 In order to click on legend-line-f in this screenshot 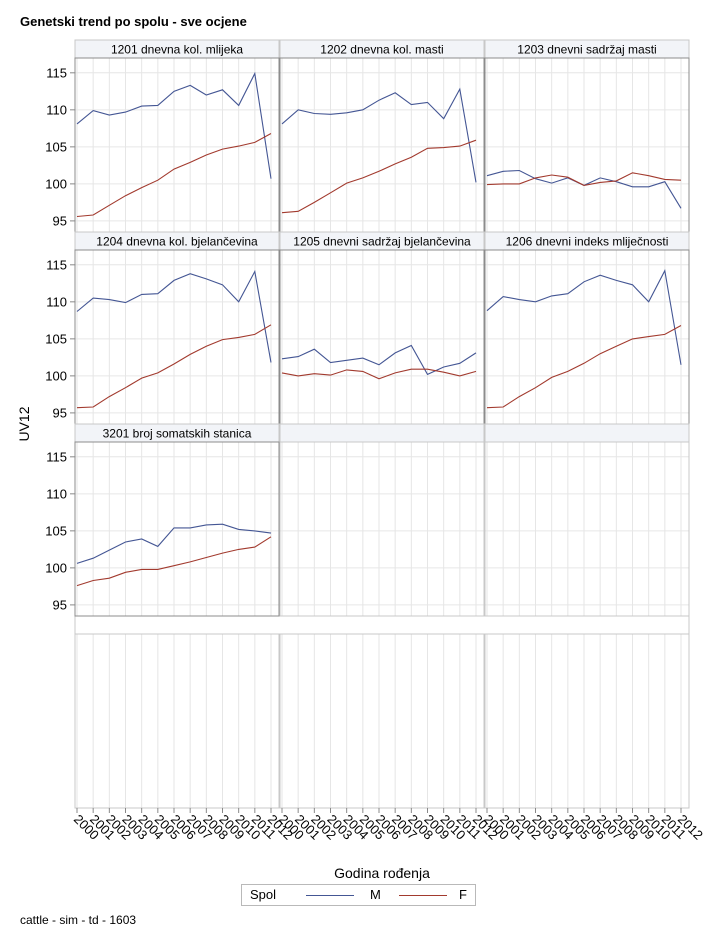, I will do `click(423, 895)`.